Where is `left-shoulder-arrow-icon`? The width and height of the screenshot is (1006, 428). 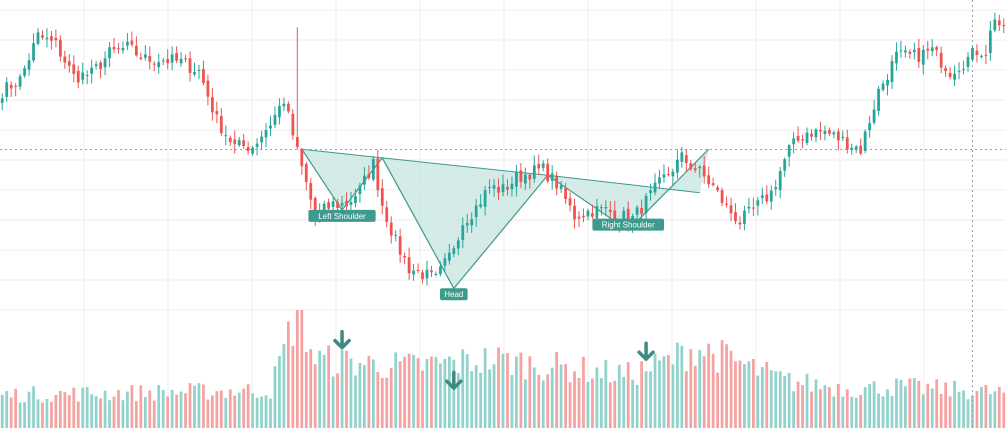 left-shoulder-arrow-icon is located at coordinates (342, 339).